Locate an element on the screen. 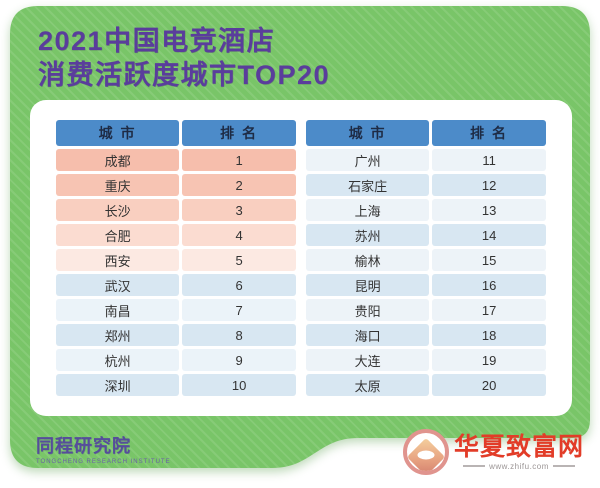  city-cell: 武汉 is located at coordinates (117, 285).